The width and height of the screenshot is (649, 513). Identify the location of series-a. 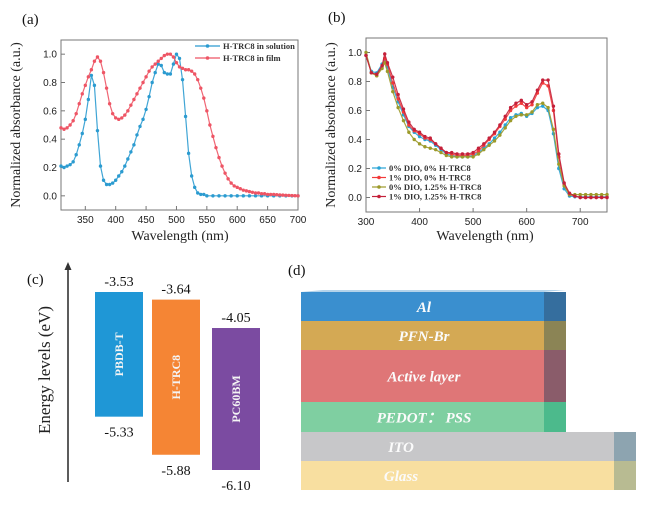
(179, 125).